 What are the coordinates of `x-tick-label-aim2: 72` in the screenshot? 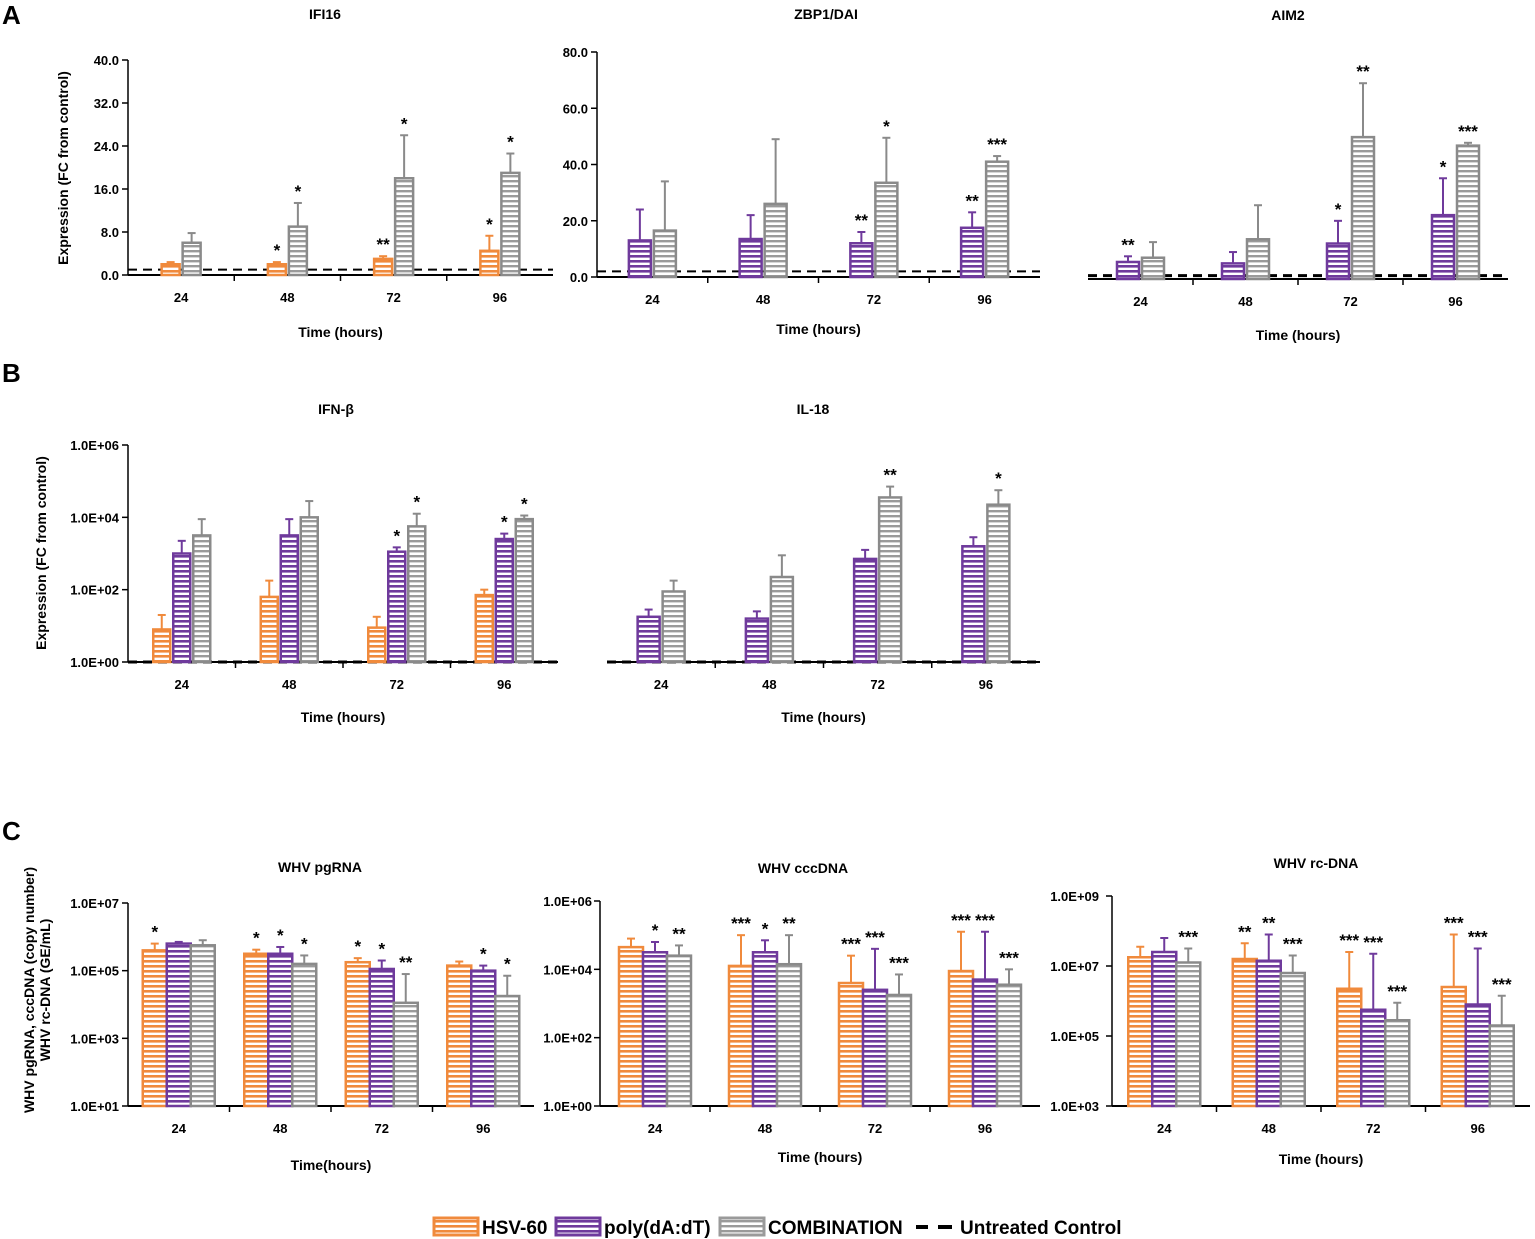 It's located at (1350, 301).